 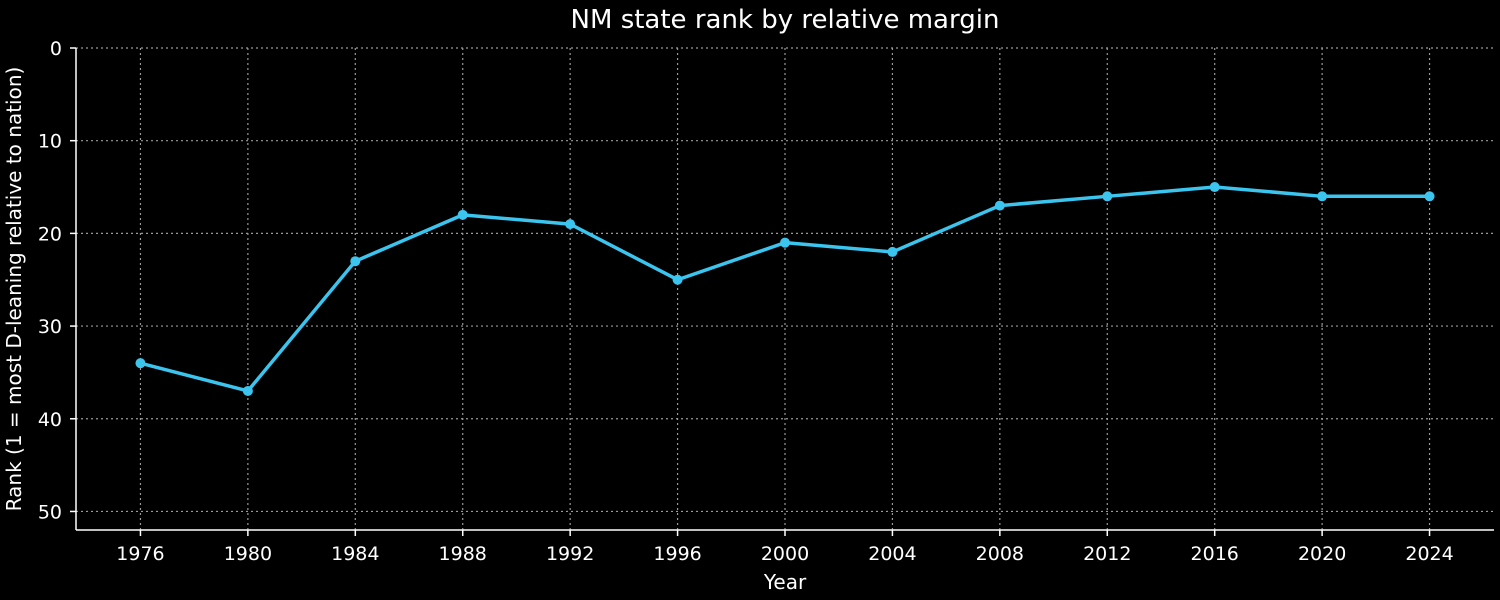 I want to click on x-tick-label: 2004, so click(x=892, y=554).